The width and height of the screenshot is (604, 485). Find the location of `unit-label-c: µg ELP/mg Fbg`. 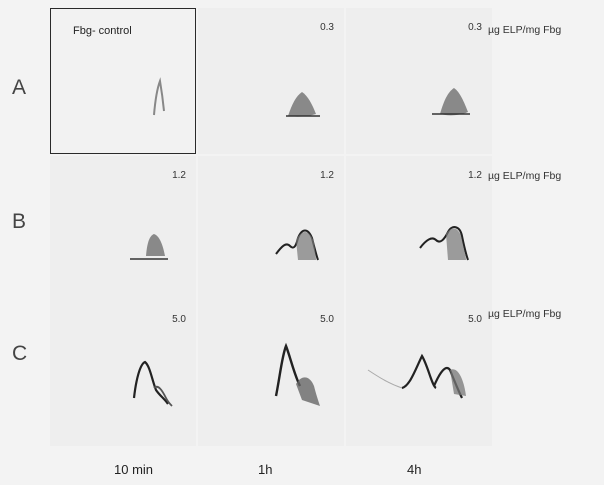

unit-label-c: µg ELP/mg Fbg is located at coordinates (525, 314).